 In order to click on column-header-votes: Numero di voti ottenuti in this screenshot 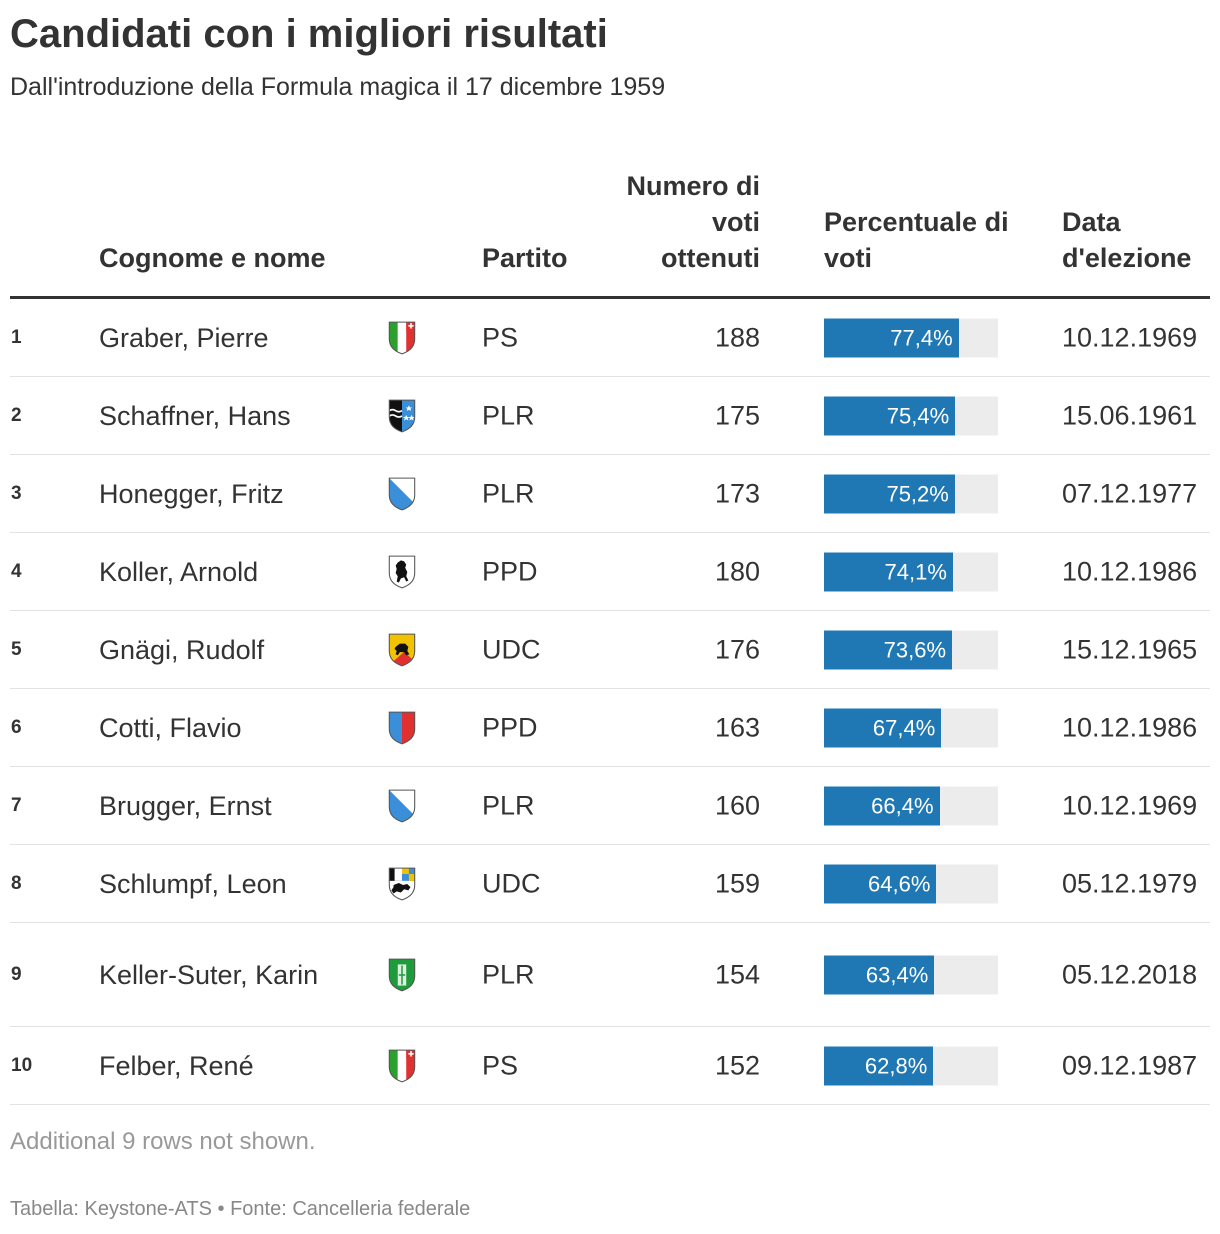, I will do `click(693, 222)`.